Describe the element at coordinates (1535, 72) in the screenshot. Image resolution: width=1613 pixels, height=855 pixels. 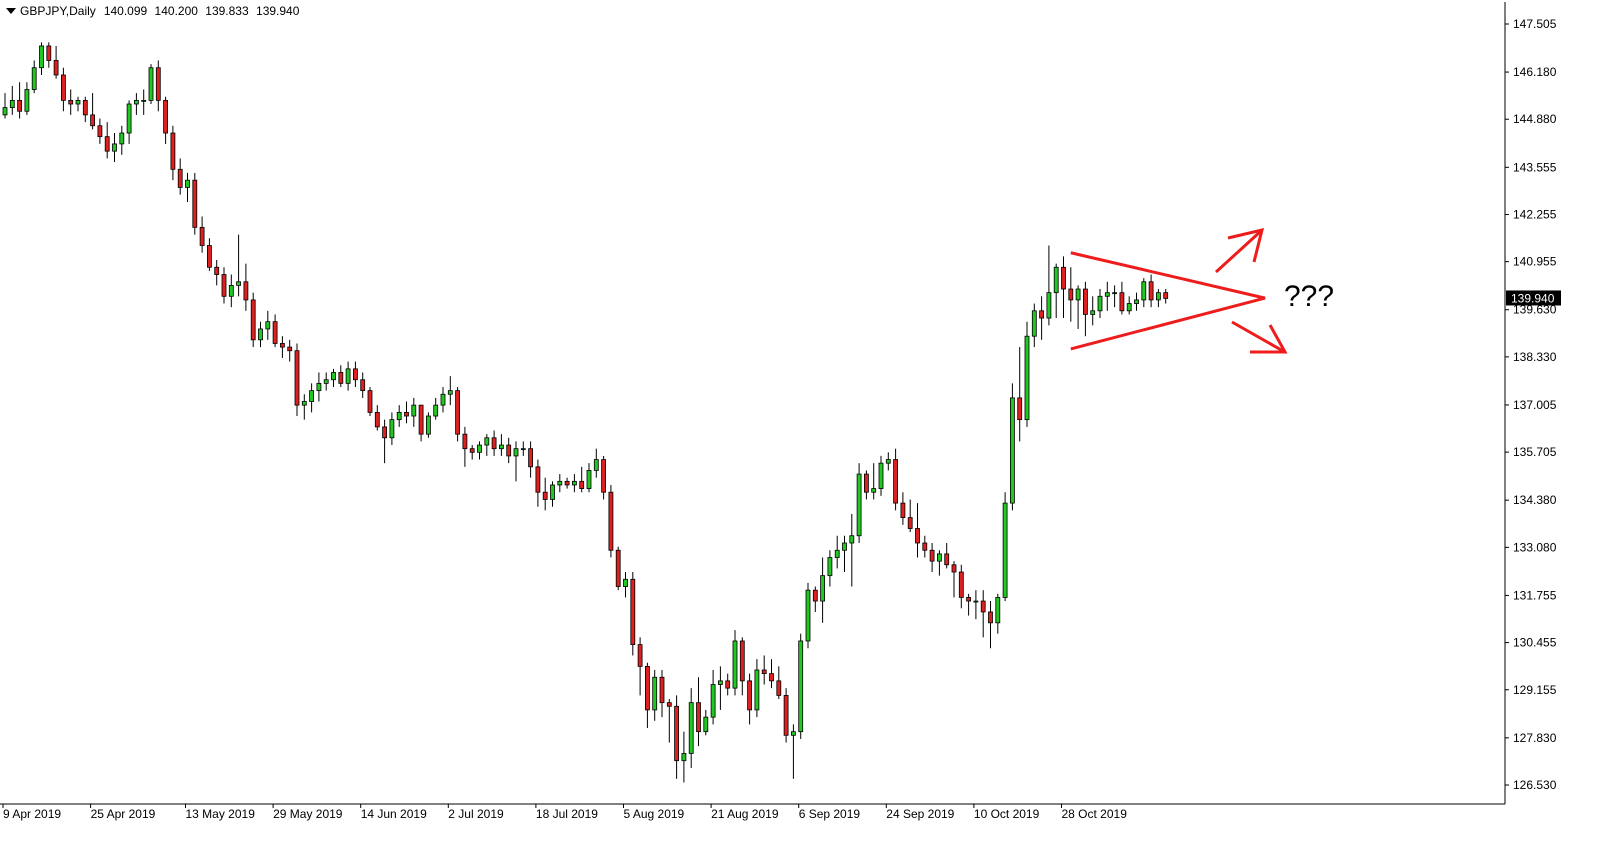
I see `y-tick-label: 146.180` at that location.